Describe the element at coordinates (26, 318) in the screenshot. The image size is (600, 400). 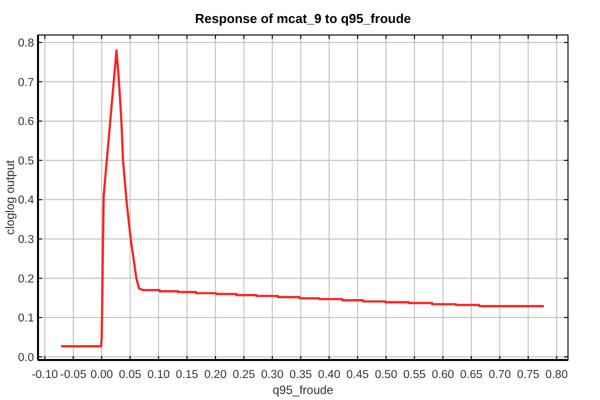
I see `y-tick-label: 0.1` at that location.